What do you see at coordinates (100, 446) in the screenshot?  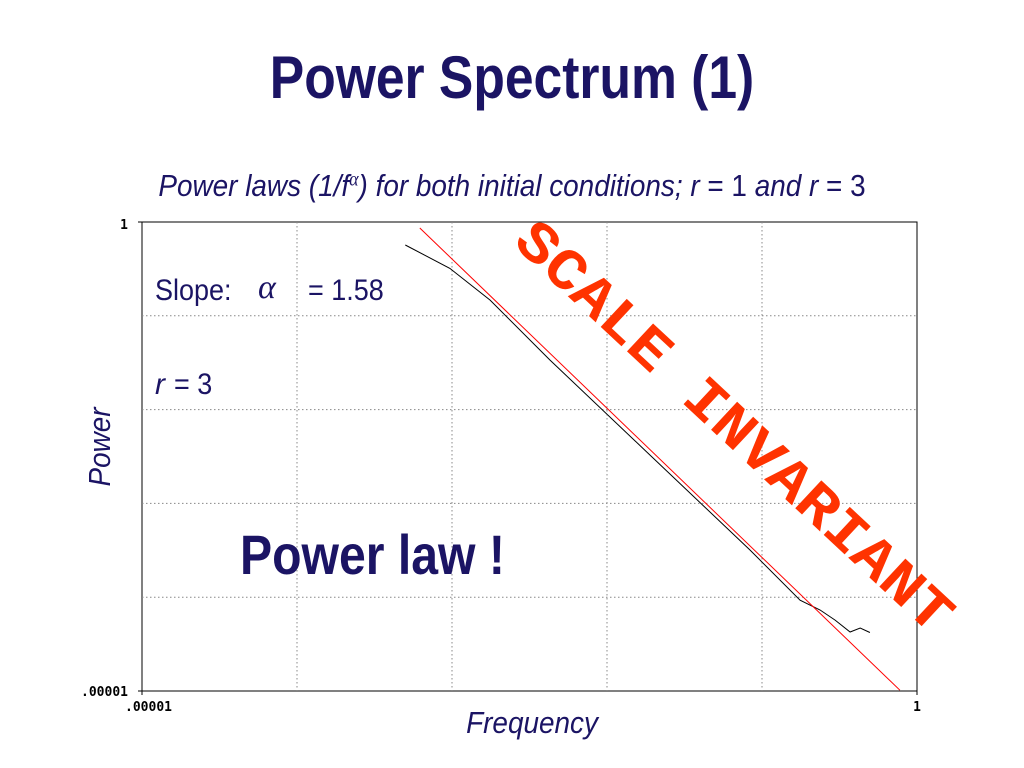 I see `y-axis-label: Power` at bounding box center [100, 446].